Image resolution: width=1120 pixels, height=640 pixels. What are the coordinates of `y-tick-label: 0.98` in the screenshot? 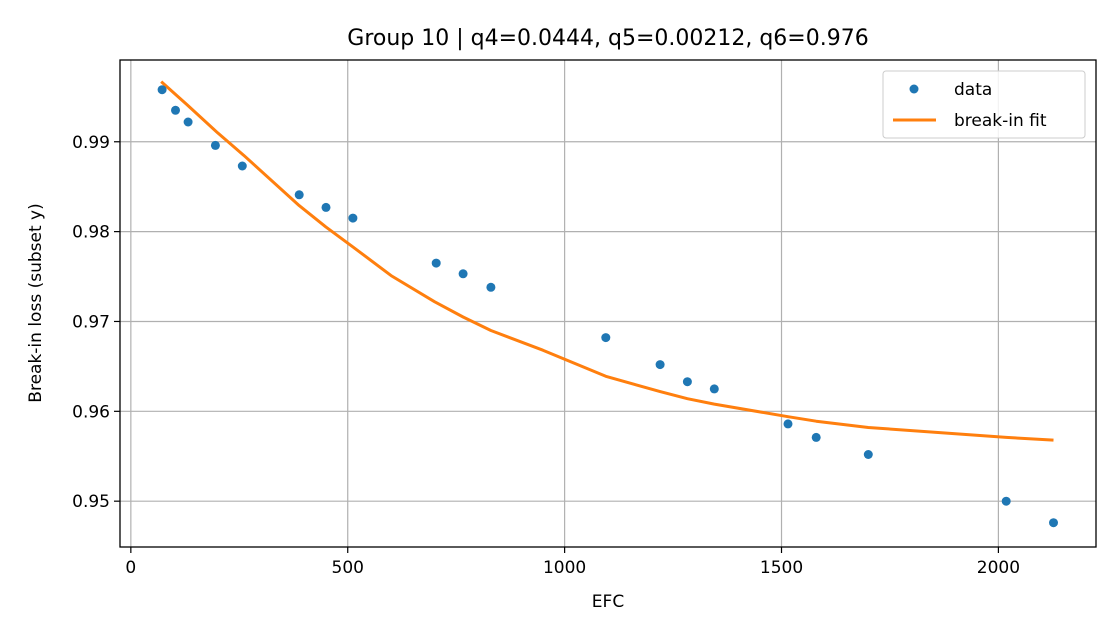 It's located at (91, 233).